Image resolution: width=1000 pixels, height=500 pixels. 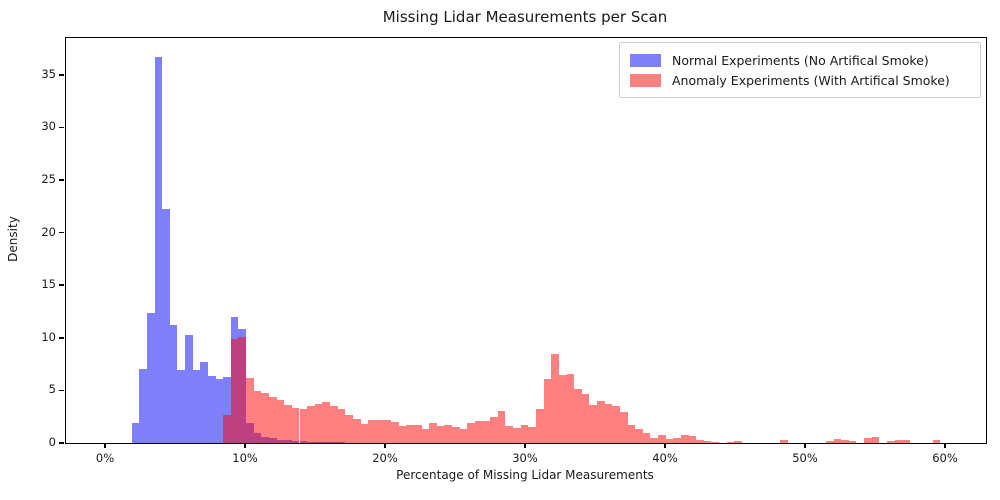 What do you see at coordinates (48, 231) in the screenshot?
I see `y-tick-label: 20` at bounding box center [48, 231].